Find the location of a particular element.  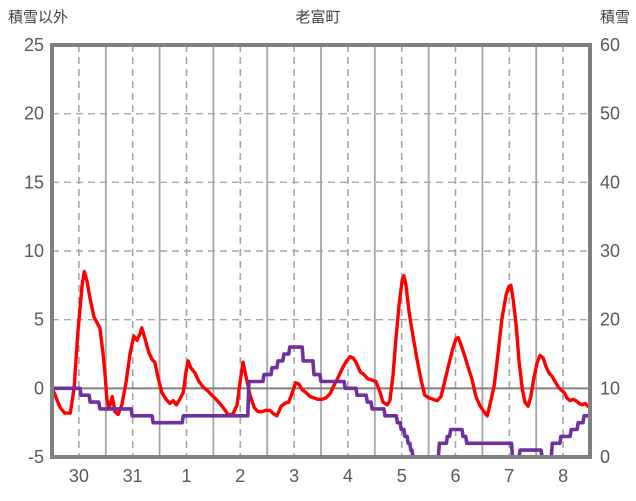

x-axis-tick-label: 4 is located at coordinates (348, 476).